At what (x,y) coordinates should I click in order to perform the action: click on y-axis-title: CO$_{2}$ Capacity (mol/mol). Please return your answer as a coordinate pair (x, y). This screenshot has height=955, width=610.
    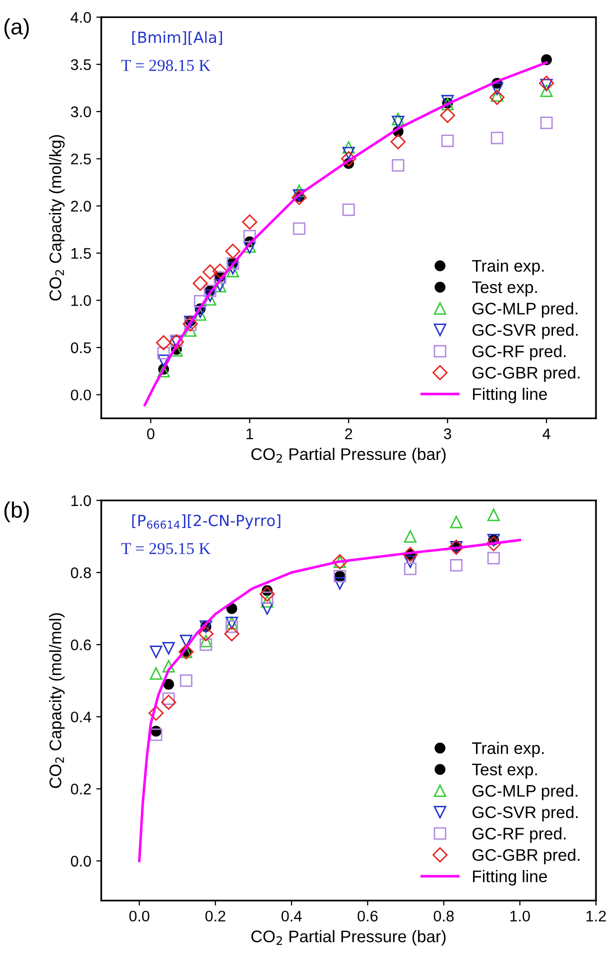
    Looking at the image, I should click on (57, 700).